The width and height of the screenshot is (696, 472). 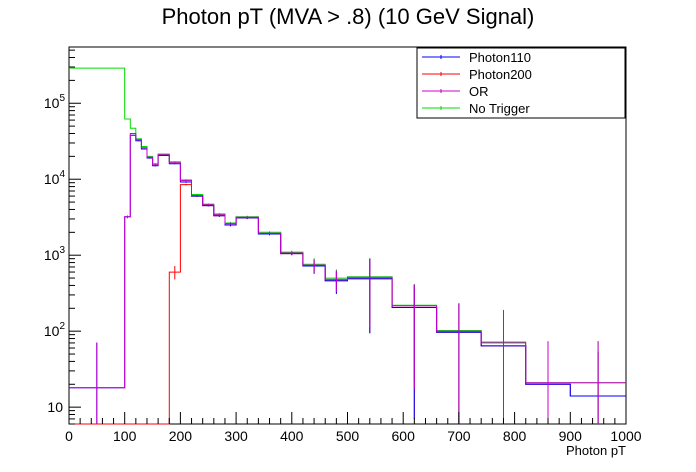 What do you see at coordinates (500, 74) in the screenshot?
I see `legend-label: Photon200` at bounding box center [500, 74].